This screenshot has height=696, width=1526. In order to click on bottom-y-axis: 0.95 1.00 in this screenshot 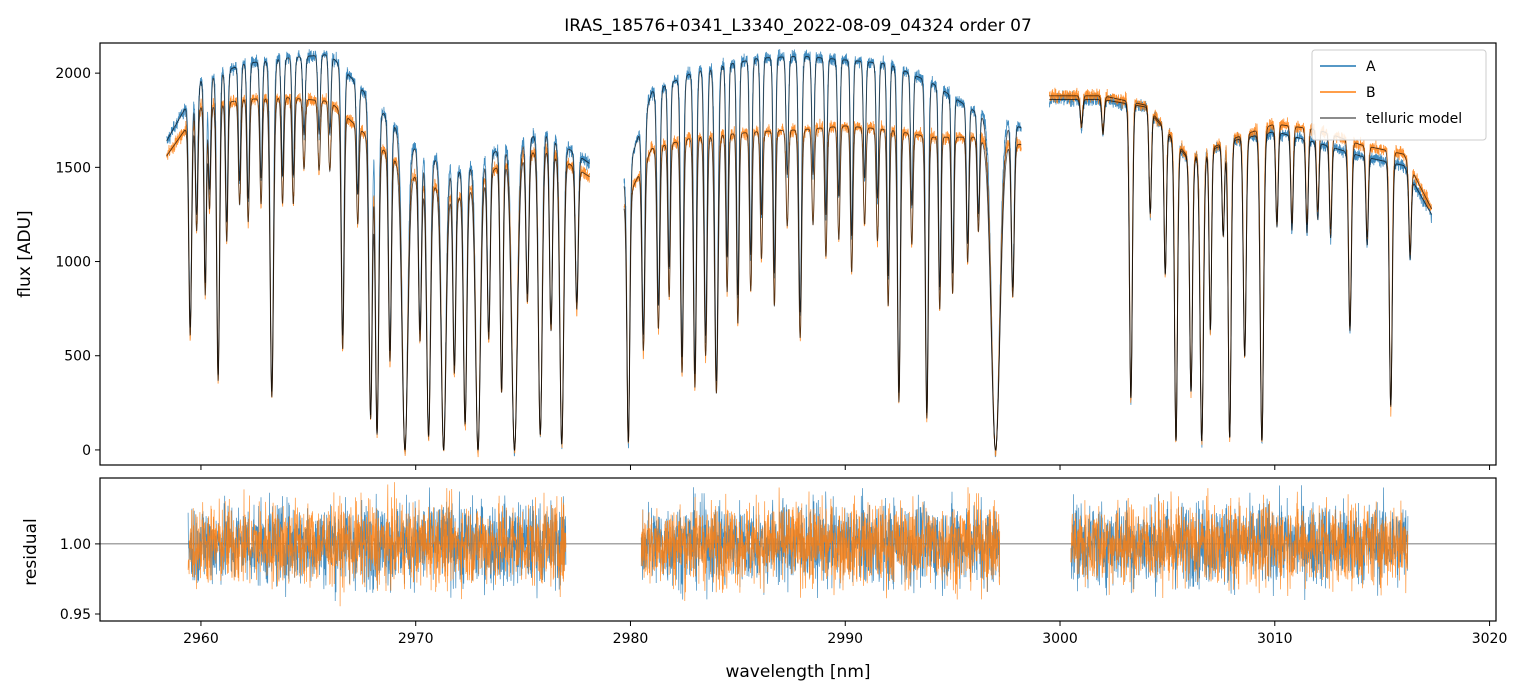, I will do `click(80, 580)`.